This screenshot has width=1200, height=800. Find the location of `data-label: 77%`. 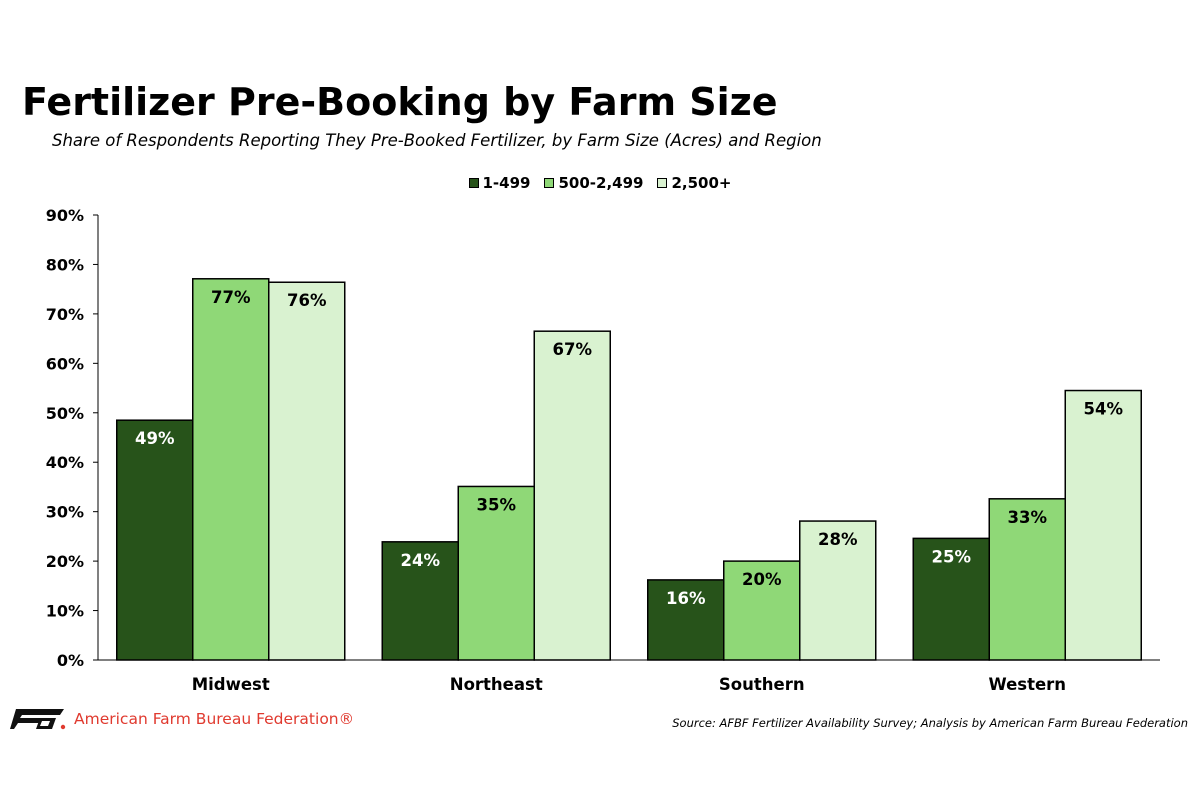

data-label: 77% is located at coordinates (231, 297).